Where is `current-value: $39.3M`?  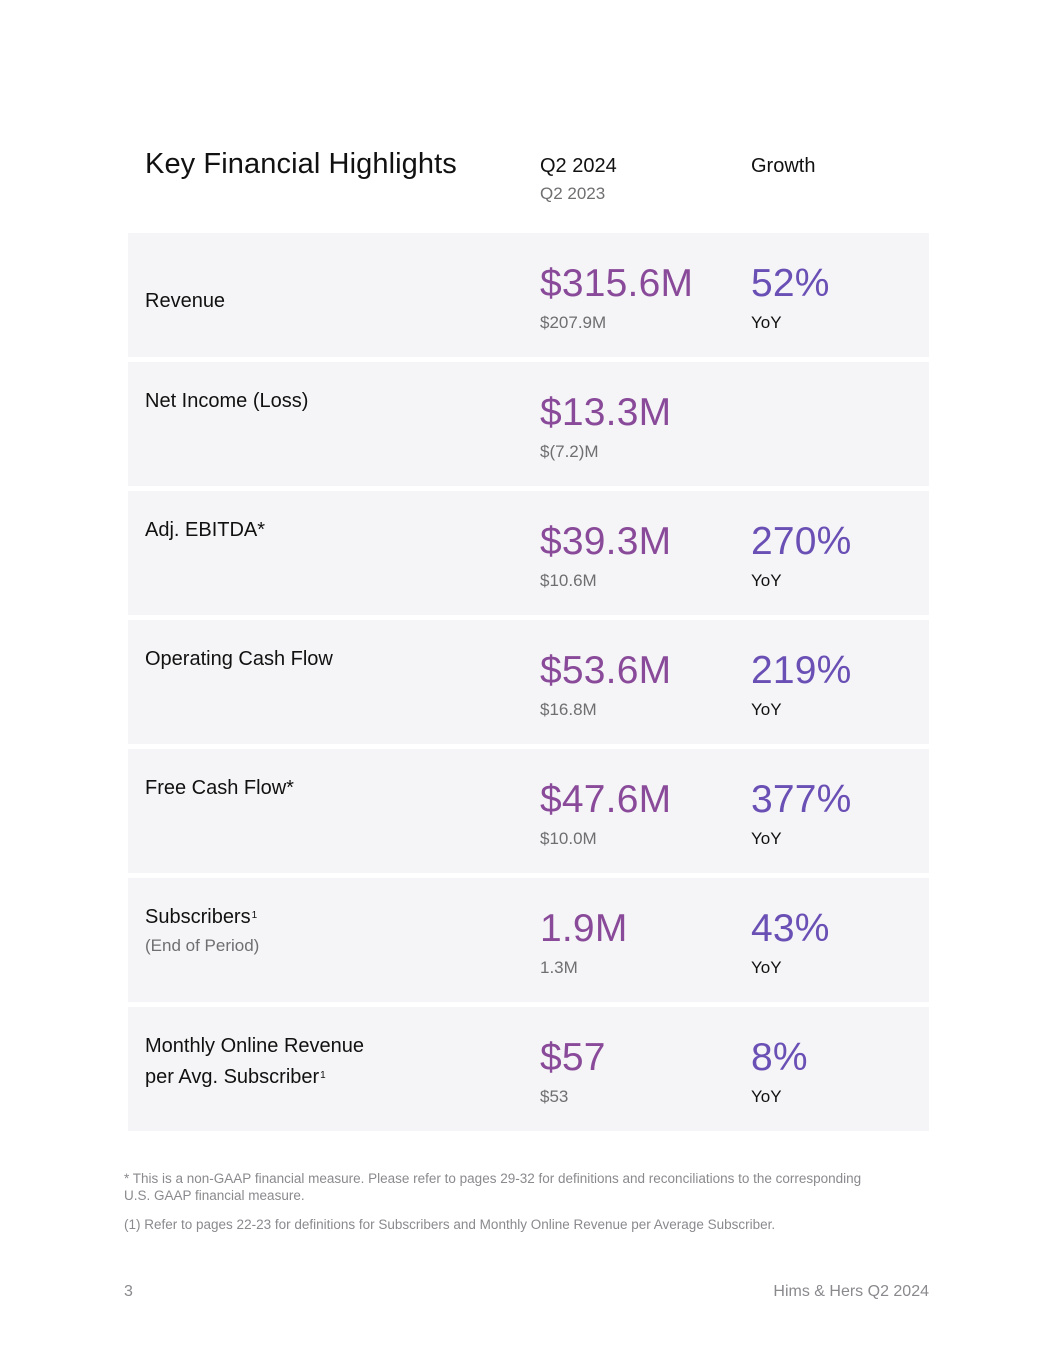
current-value: $39.3M is located at coordinates (606, 541).